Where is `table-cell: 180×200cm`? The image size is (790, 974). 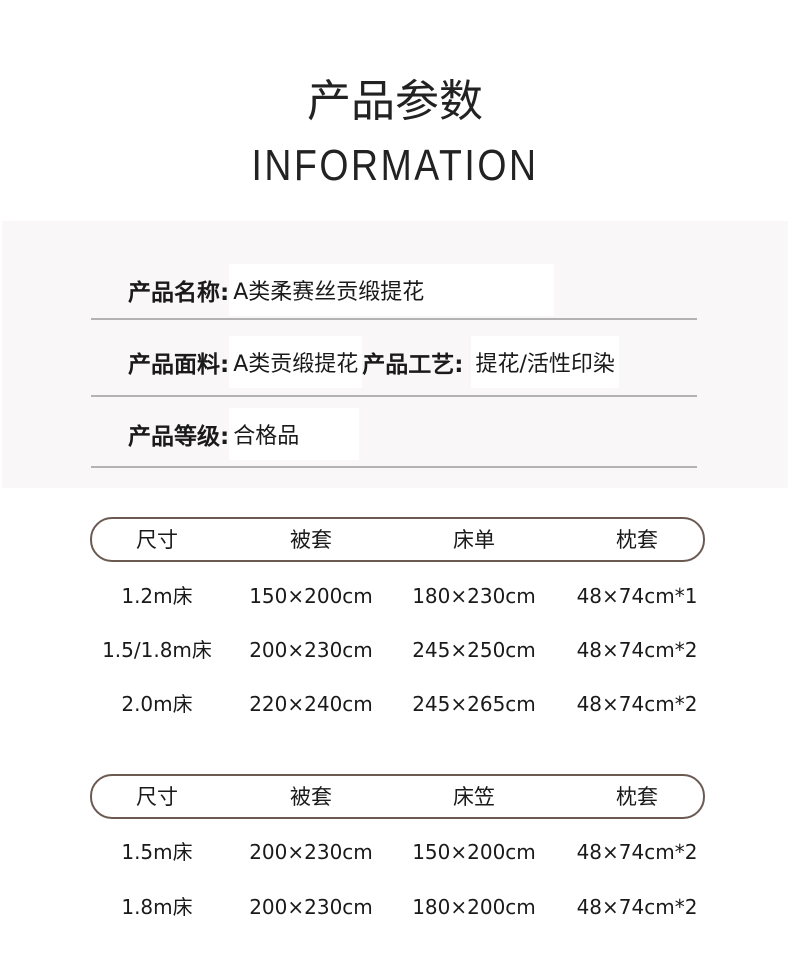
table-cell: 180×200cm is located at coordinates (474, 907).